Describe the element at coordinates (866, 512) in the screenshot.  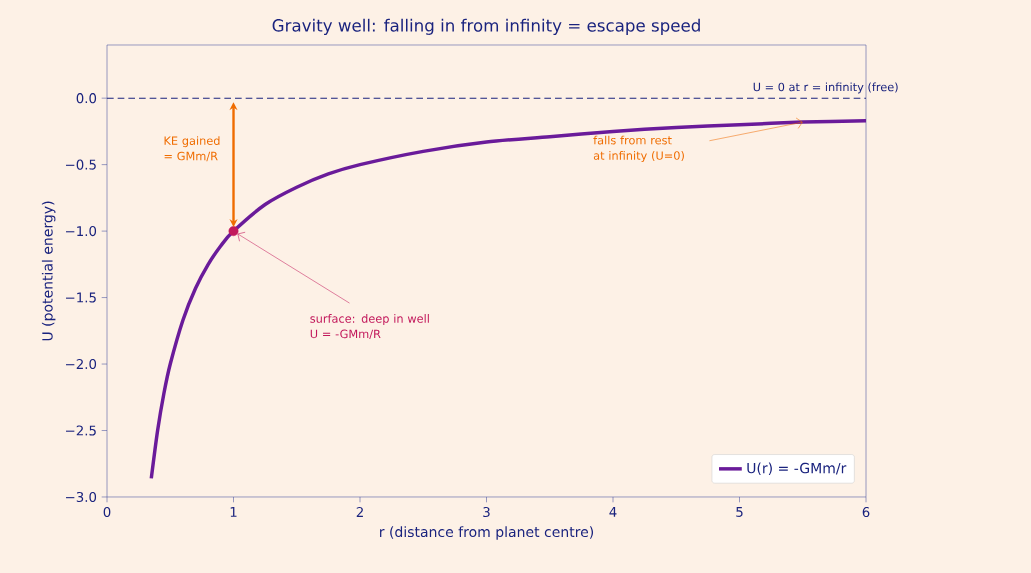
I see `x-tick-label: 6` at that location.